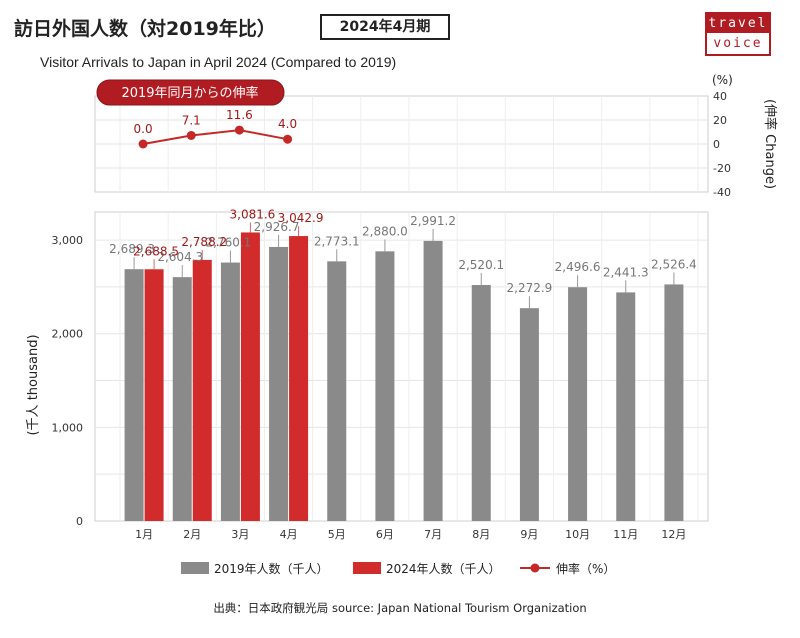  What do you see at coordinates (144, 534) in the screenshot?
I see `x-tick-label: 1月` at bounding box center [144, 534].